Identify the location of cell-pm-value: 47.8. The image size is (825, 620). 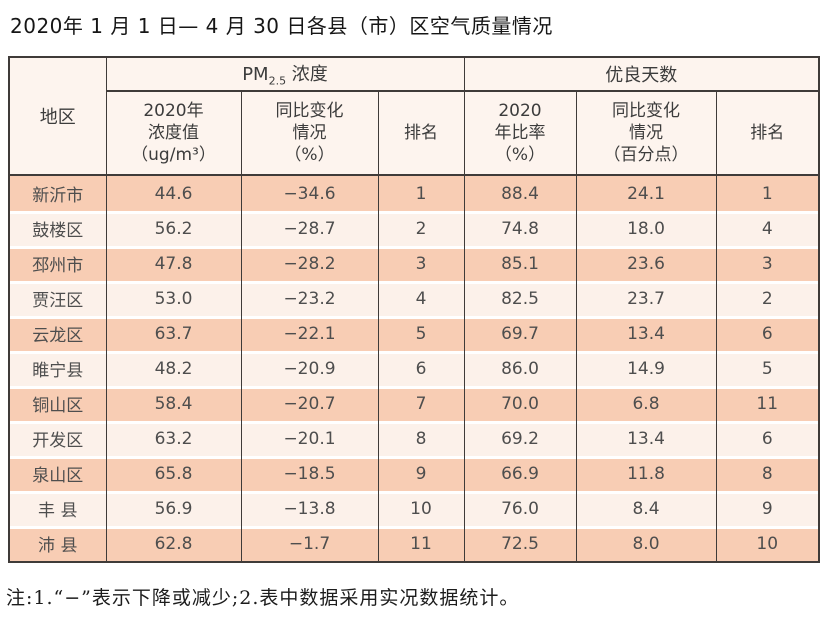
(173, 263).